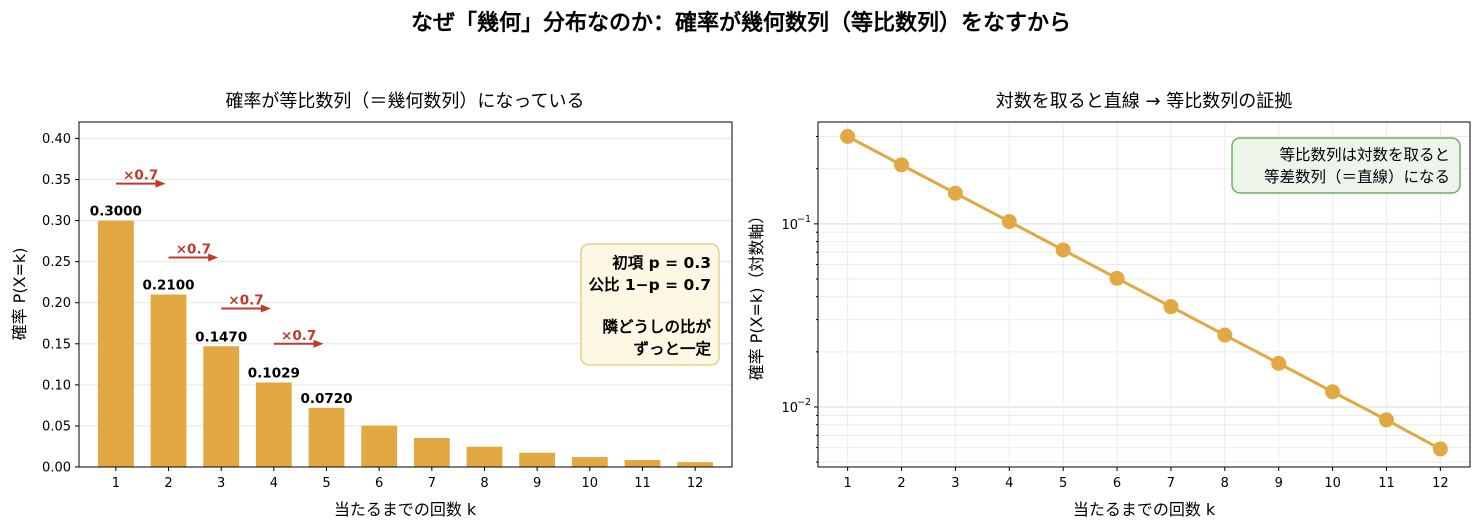 Image resolution: width=1482 pixels, height=531 pixels. I want to click on y-tick-label: 0.30, so click(56, 221).